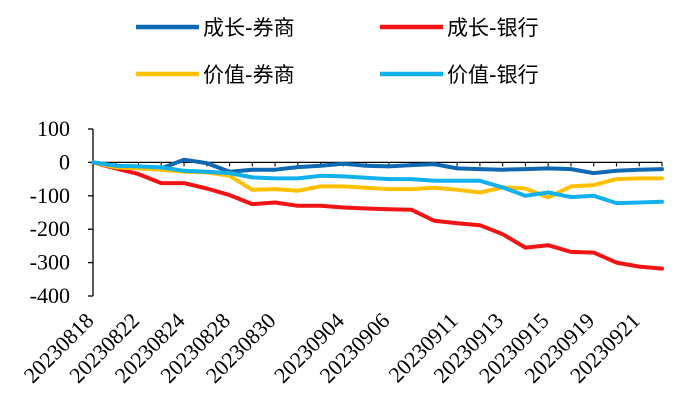 This screenshot has width=675, height=414. Describe the element at coordinates (50, 195) in the screenshot. I see `y-tick-label: -100` at that location.